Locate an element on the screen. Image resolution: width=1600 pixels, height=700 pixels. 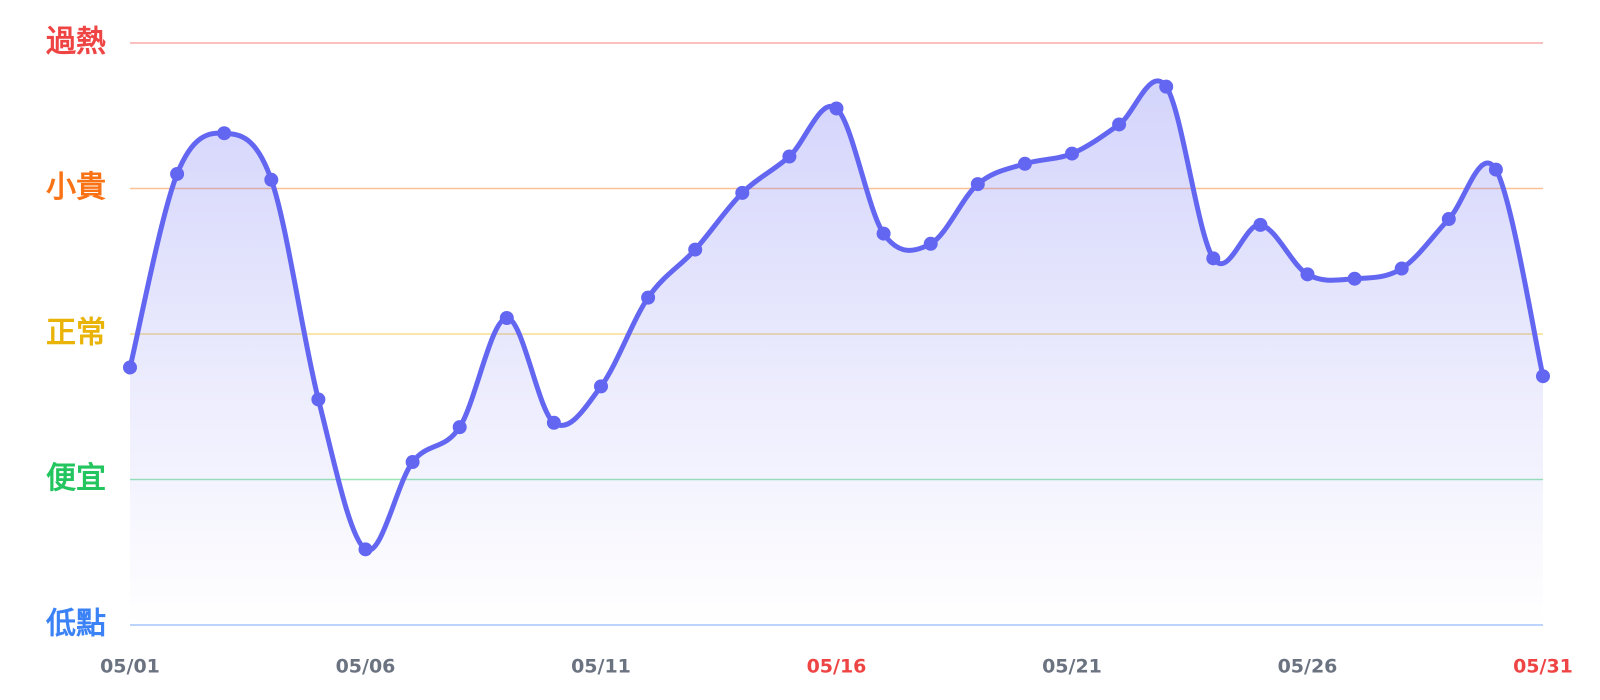
x-tick-label: 05/11 is located at coordinates (601, 667).